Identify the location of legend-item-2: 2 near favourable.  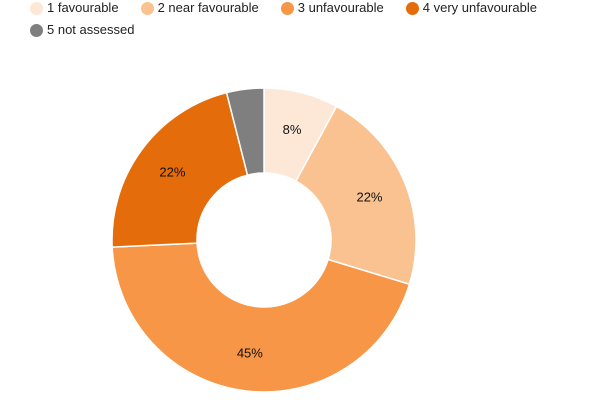
(199, 8).